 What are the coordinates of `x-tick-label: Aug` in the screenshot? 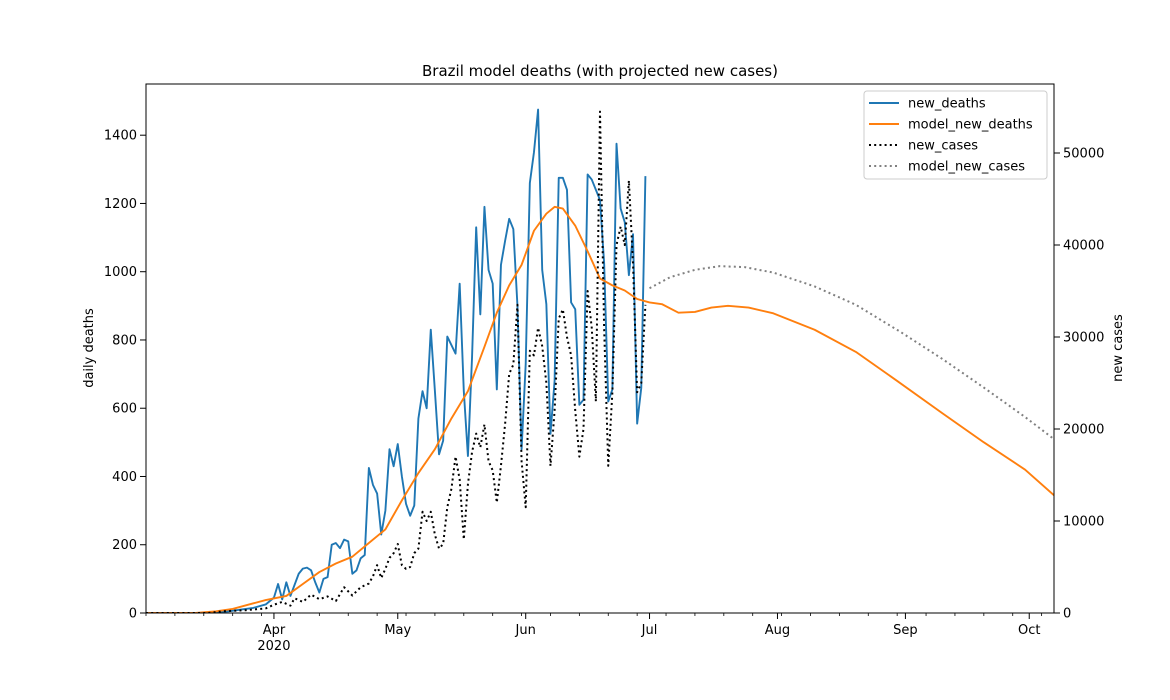 It's located at (777, 630).